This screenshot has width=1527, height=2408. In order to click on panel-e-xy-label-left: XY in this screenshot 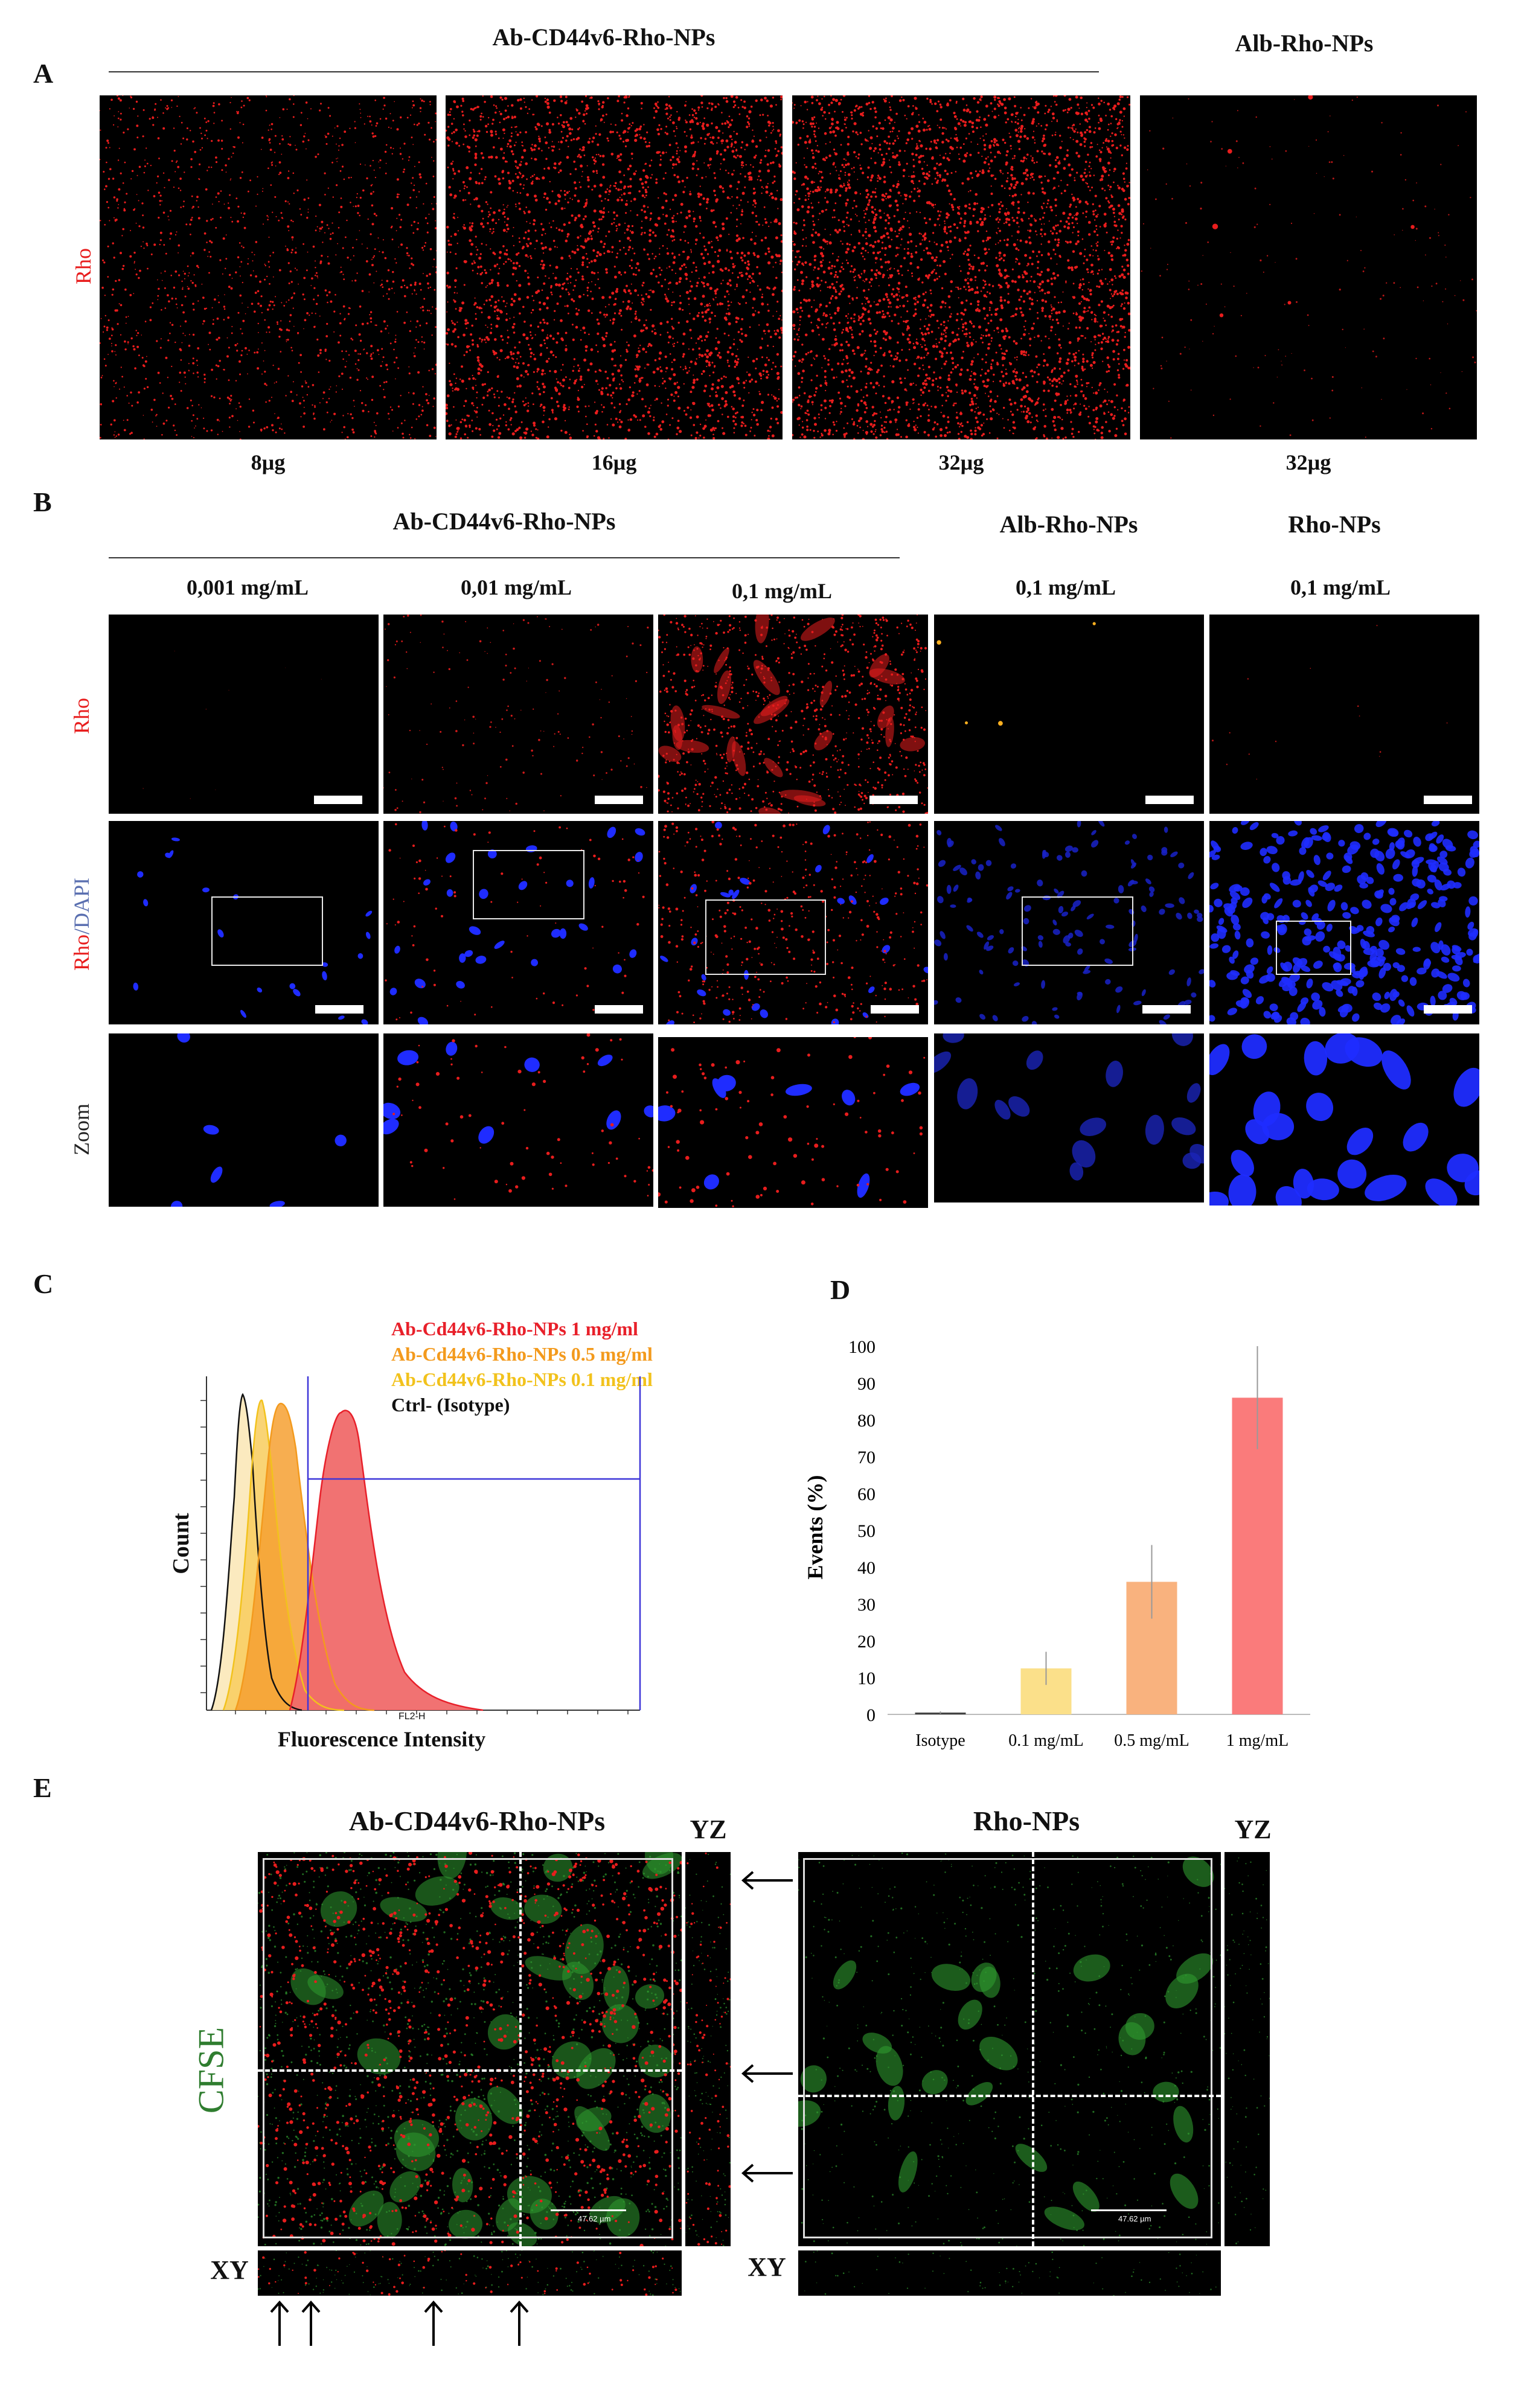, I will do `click(230, 2270)`.